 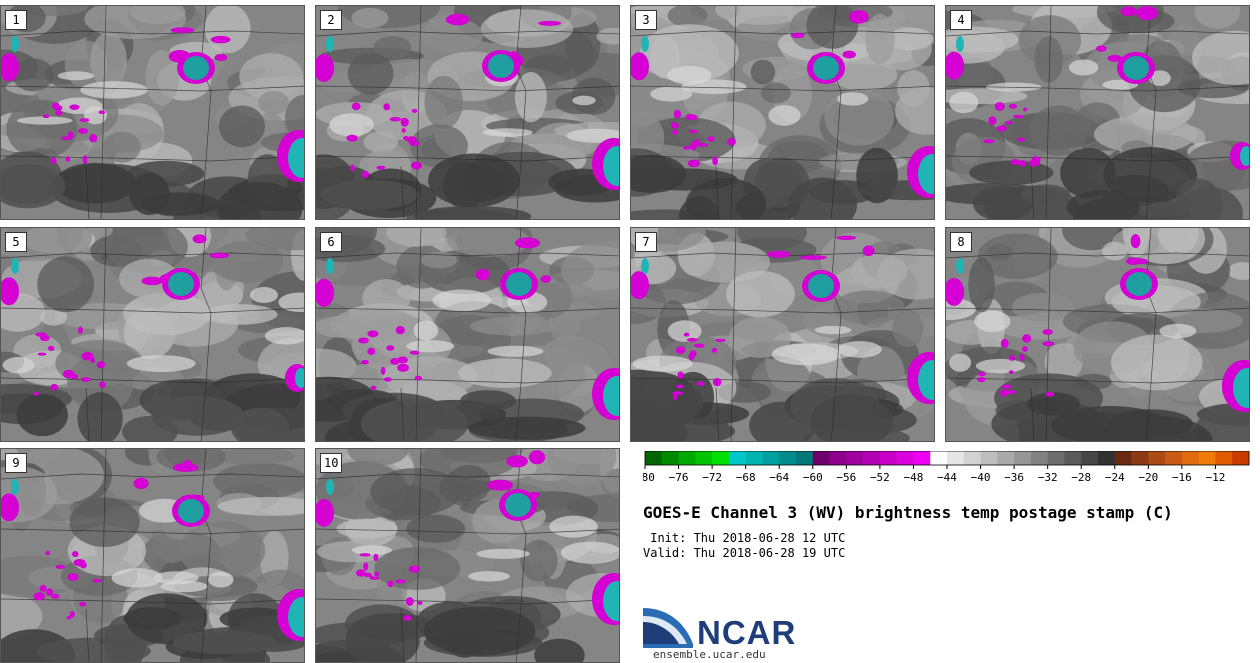 What do you see at coordinates (16, 463) in the screenshot?
I see `panel-number: 9` at bounding box center [16, 463].